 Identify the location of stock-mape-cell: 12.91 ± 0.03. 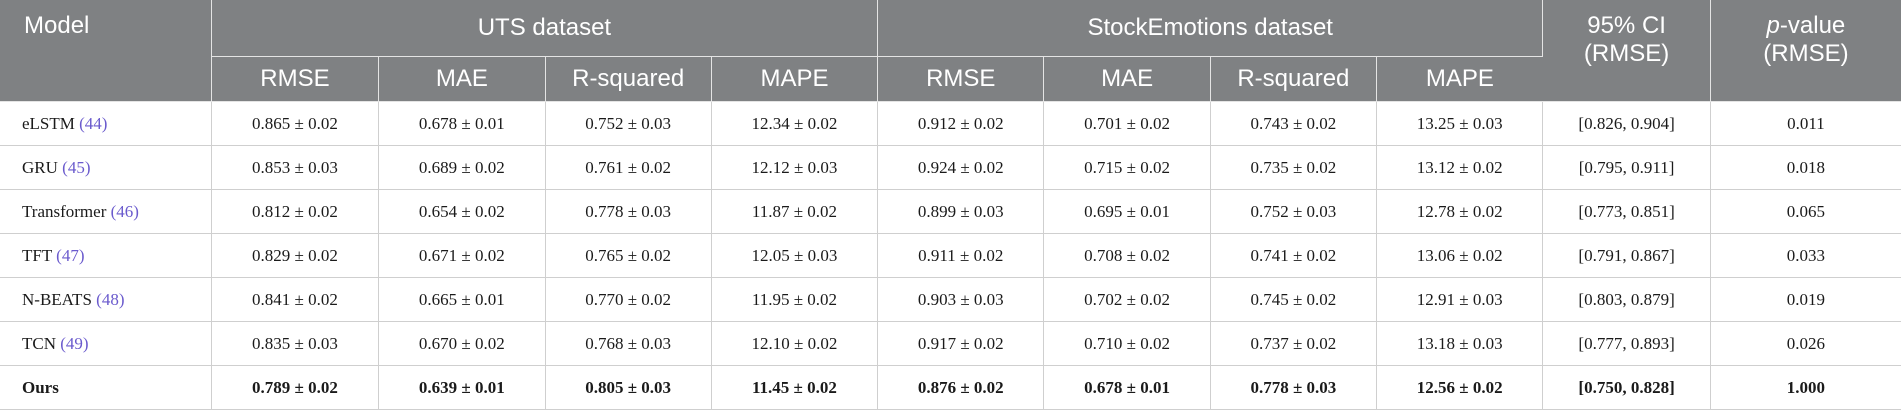
(1460, 299).